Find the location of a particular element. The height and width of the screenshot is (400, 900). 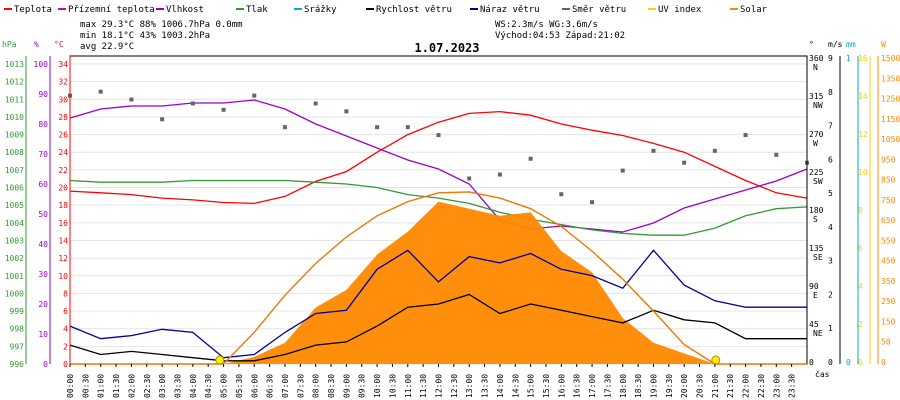

x-tick-label: 15:00 is located at coordinates (531, 386).